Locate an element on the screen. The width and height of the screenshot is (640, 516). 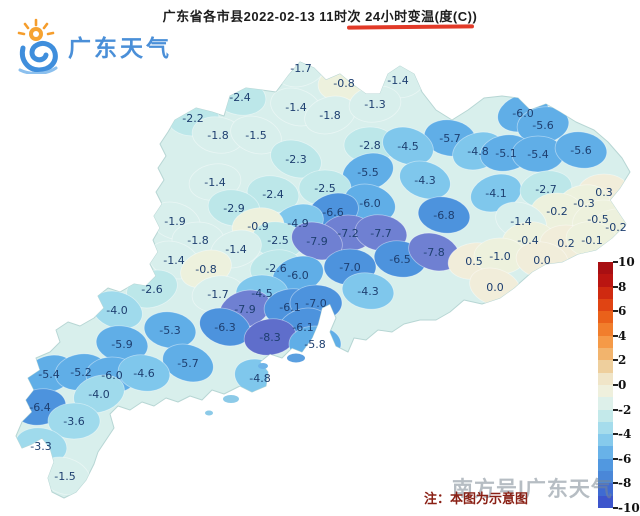
legend-label: -8 is located at coordinates (625, 483).